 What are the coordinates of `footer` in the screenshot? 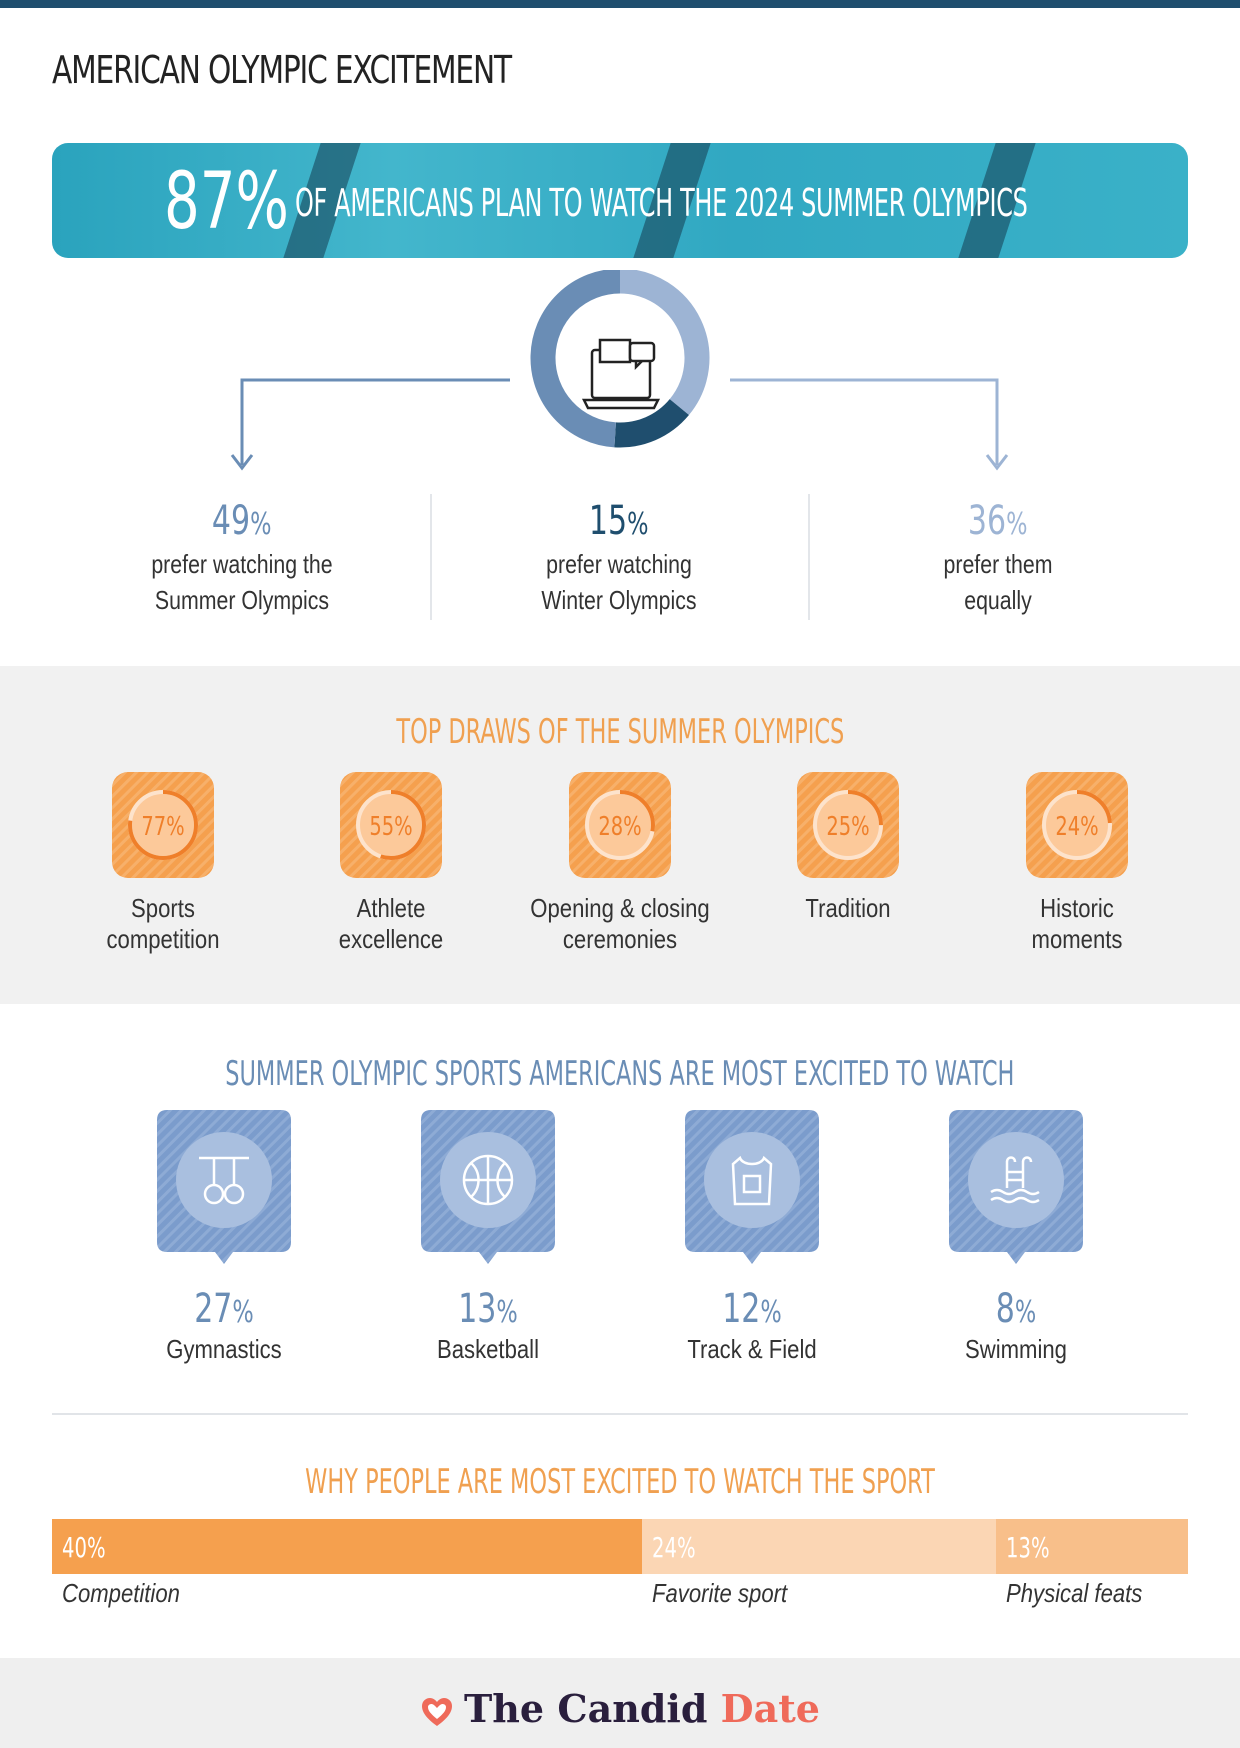 It's located at (620, 1703).